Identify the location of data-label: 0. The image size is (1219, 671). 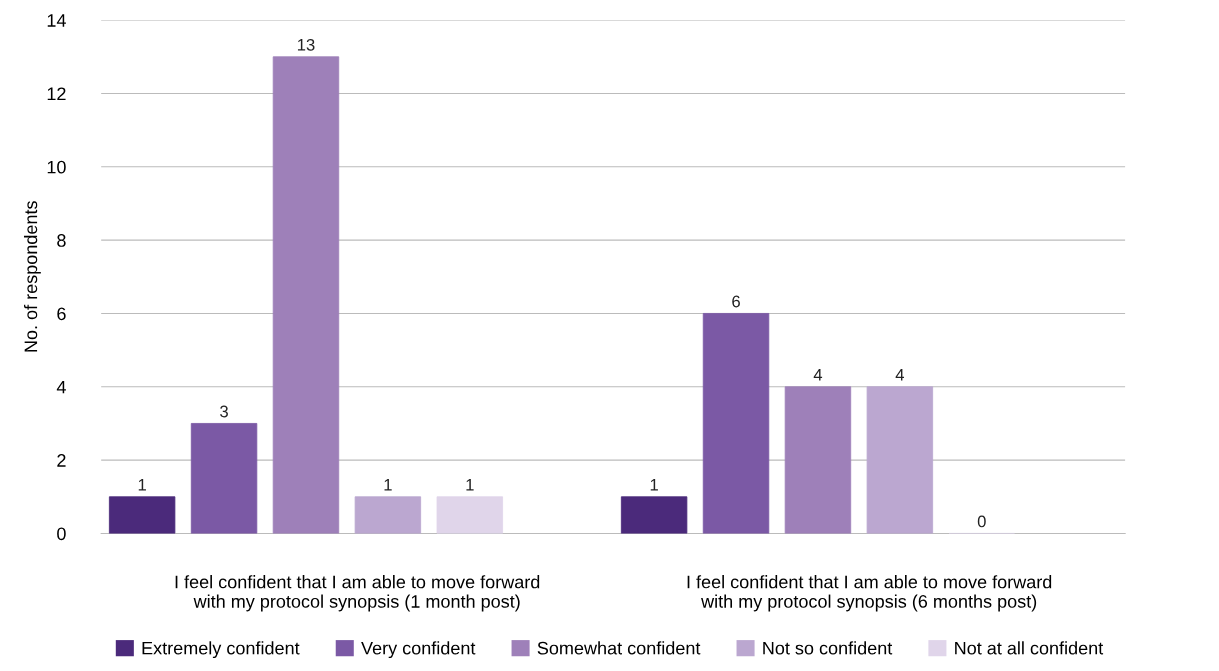
(981, 521).